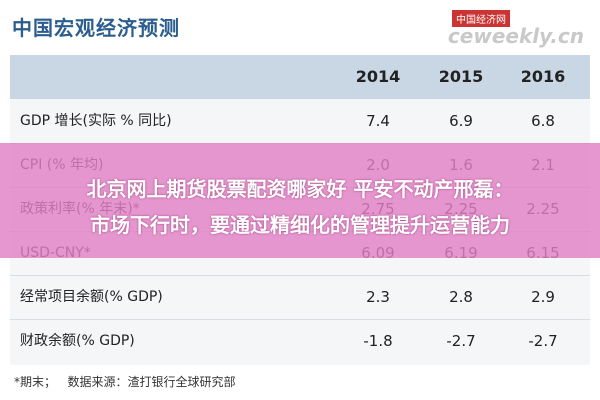 The width and height of the screenshot is (600, 400). What do you see at coordinates (378, 121) in the screenshot?
I see `cell-value: 7.4` at bounding box center [378, 121].